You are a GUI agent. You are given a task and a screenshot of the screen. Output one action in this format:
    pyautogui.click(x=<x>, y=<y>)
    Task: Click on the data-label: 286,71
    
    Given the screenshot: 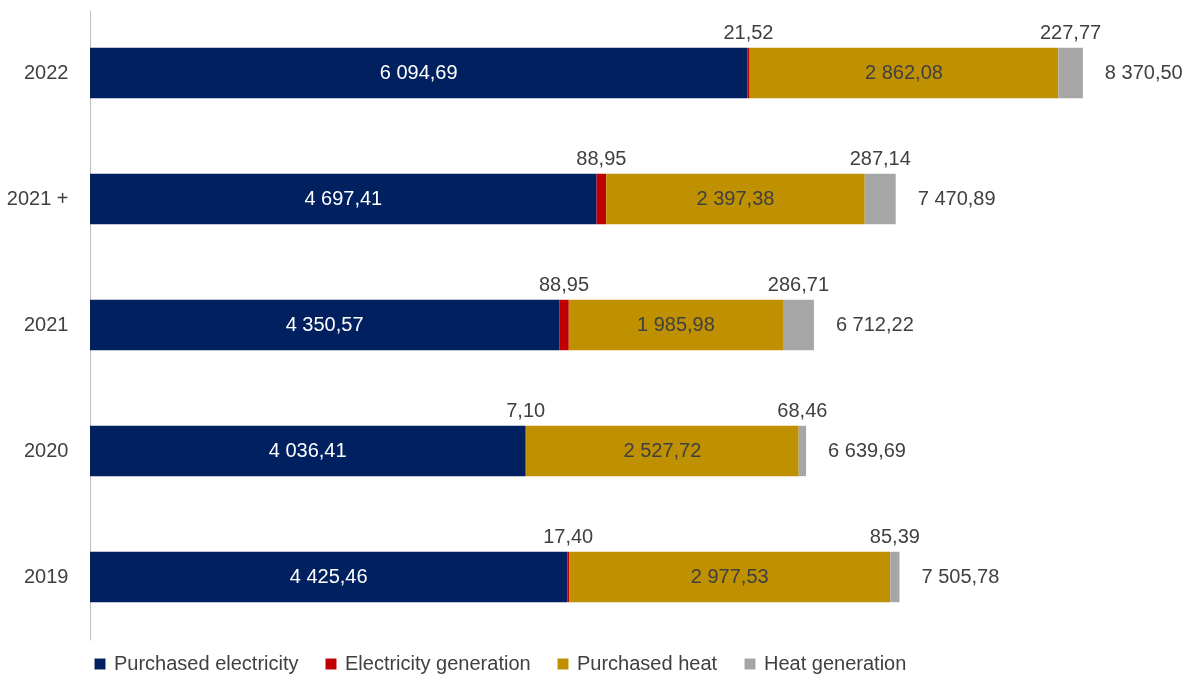 What is the action you would take?
    pyautogui.click(x=798, y=284)
    